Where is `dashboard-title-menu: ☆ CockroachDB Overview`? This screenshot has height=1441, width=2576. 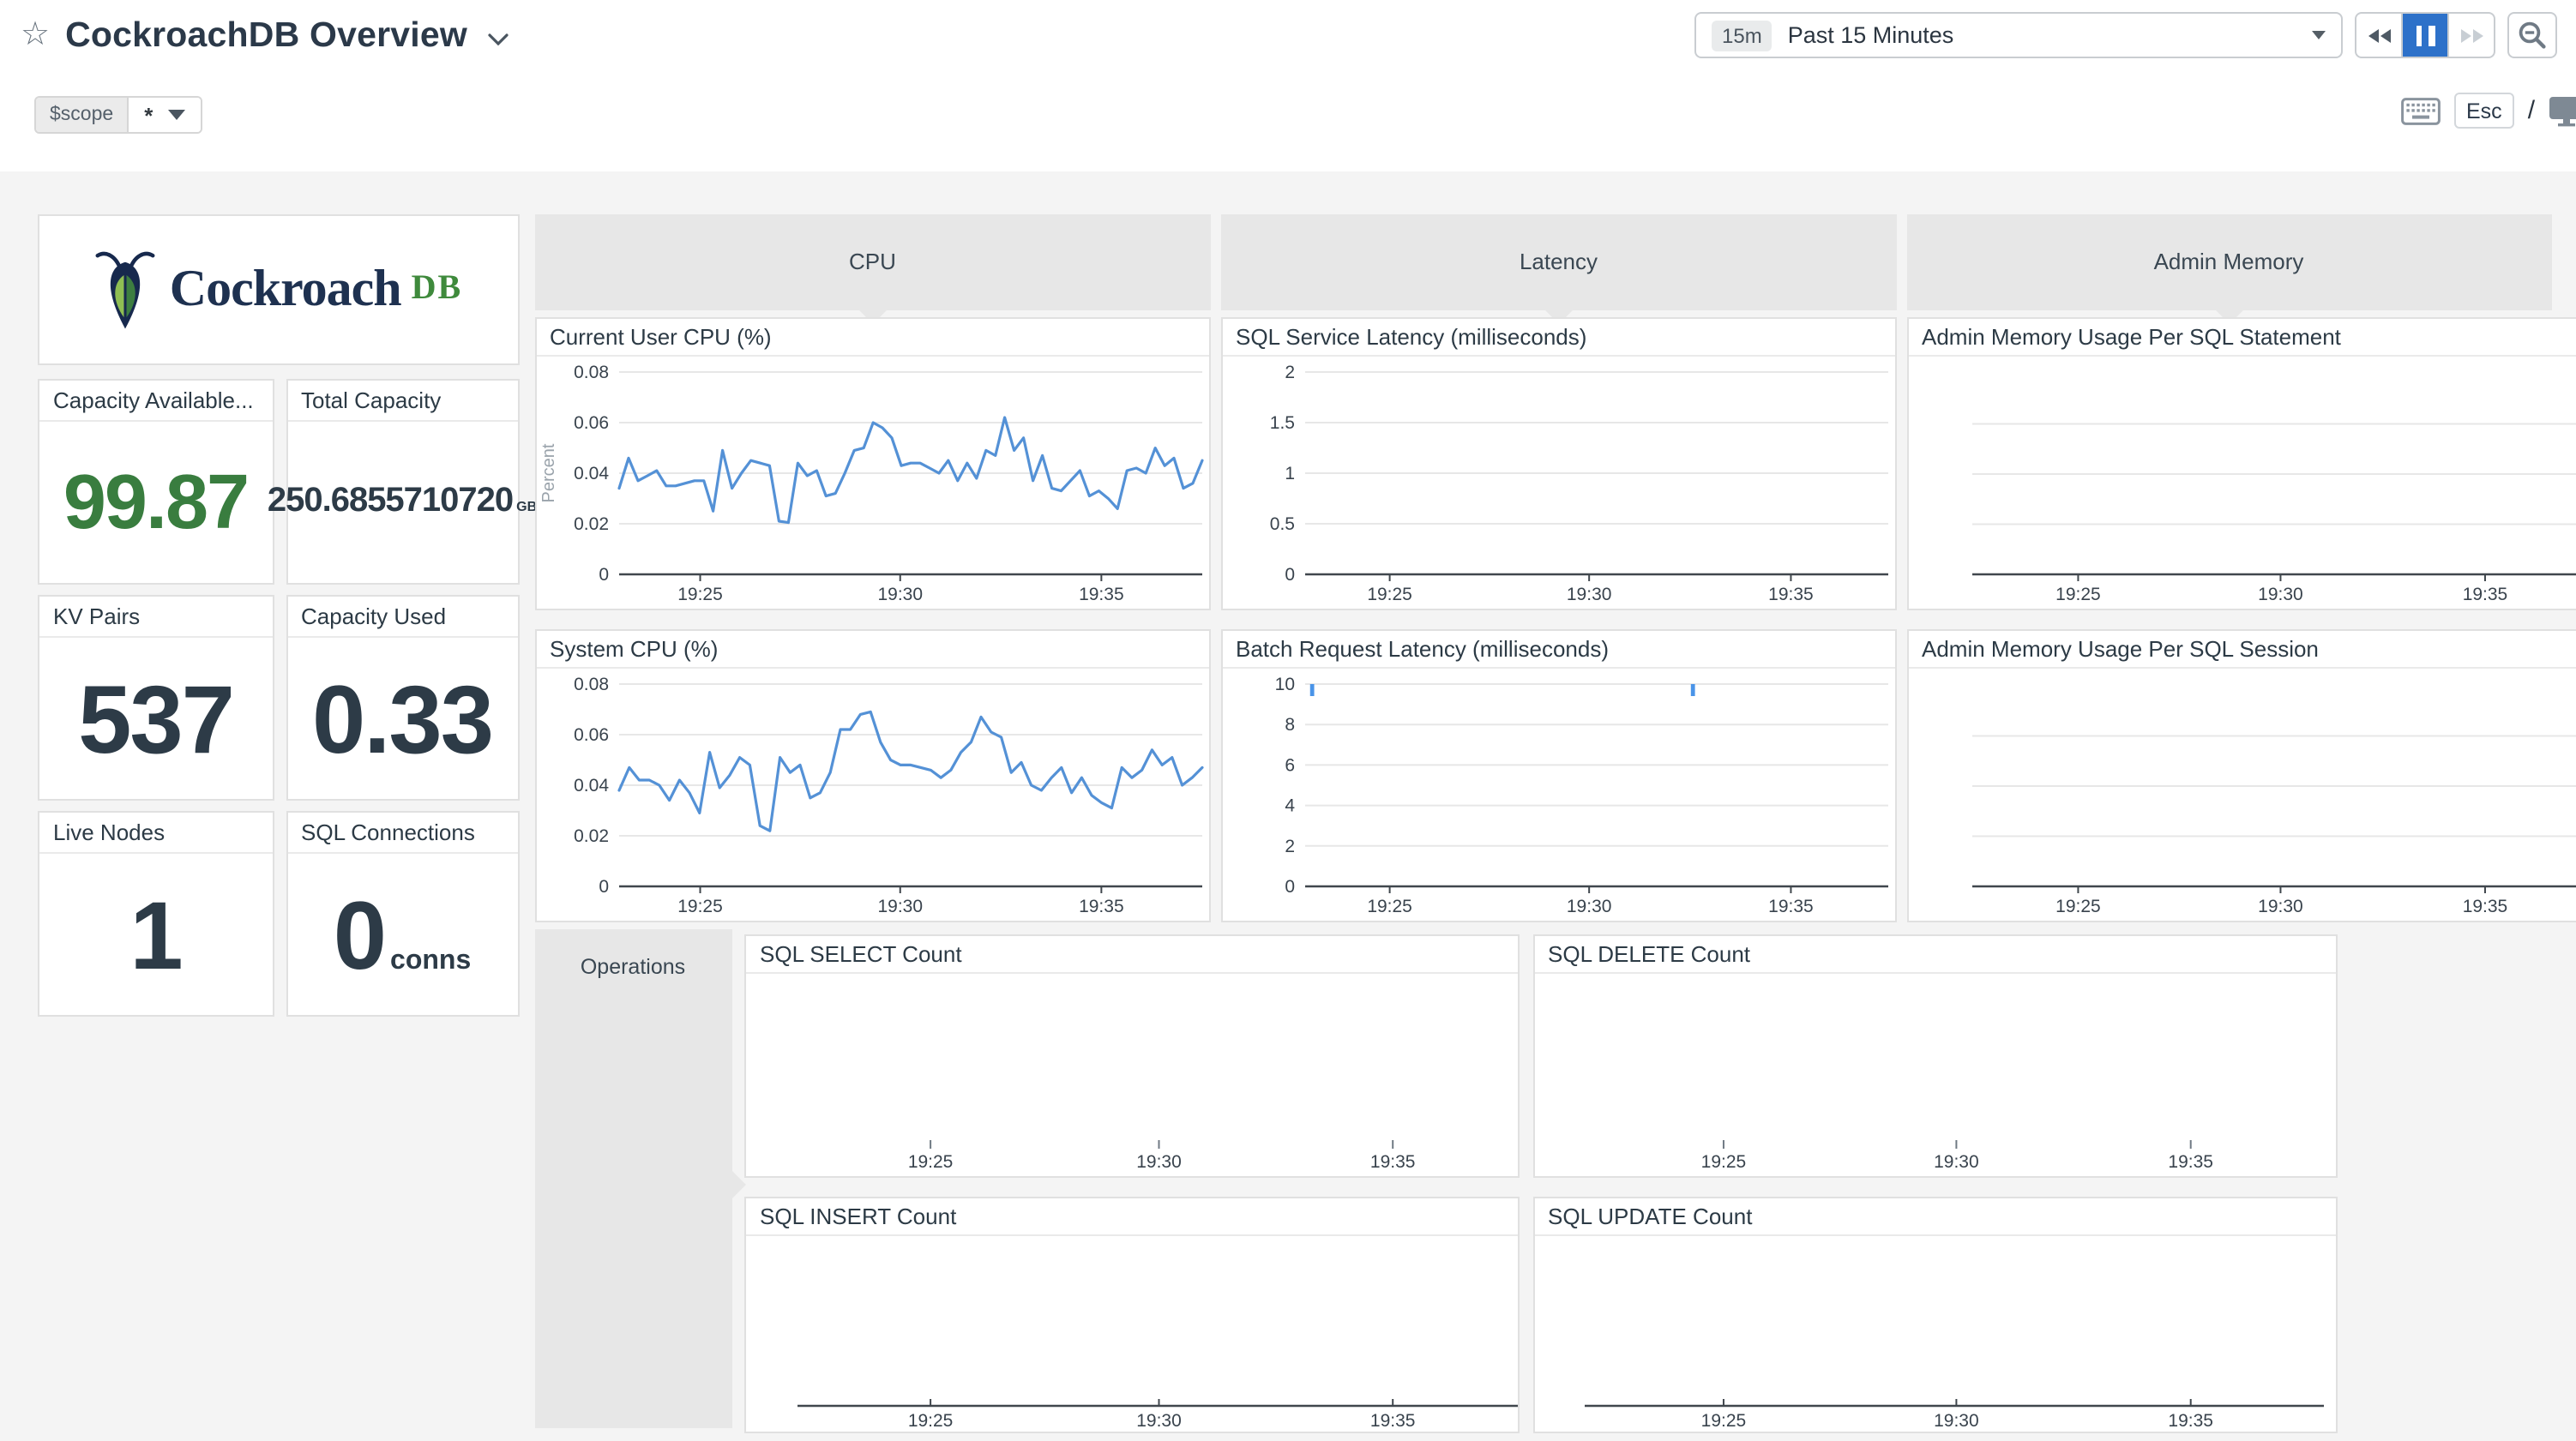 dashboard-title-menu: ☆ CockroachDB Overview is located at coordinates (265, 36).